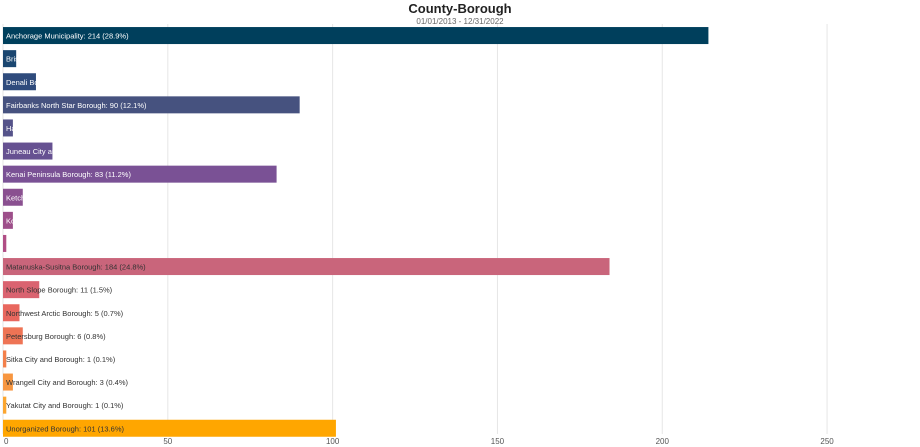 The width and height of the screenshot is (920, 447). What do you see at coordinates (61, 359) in the screenshot?
I see `data-label: Sitka City and Borough: 1 (0.1%)` at bounding box center [61, 359].